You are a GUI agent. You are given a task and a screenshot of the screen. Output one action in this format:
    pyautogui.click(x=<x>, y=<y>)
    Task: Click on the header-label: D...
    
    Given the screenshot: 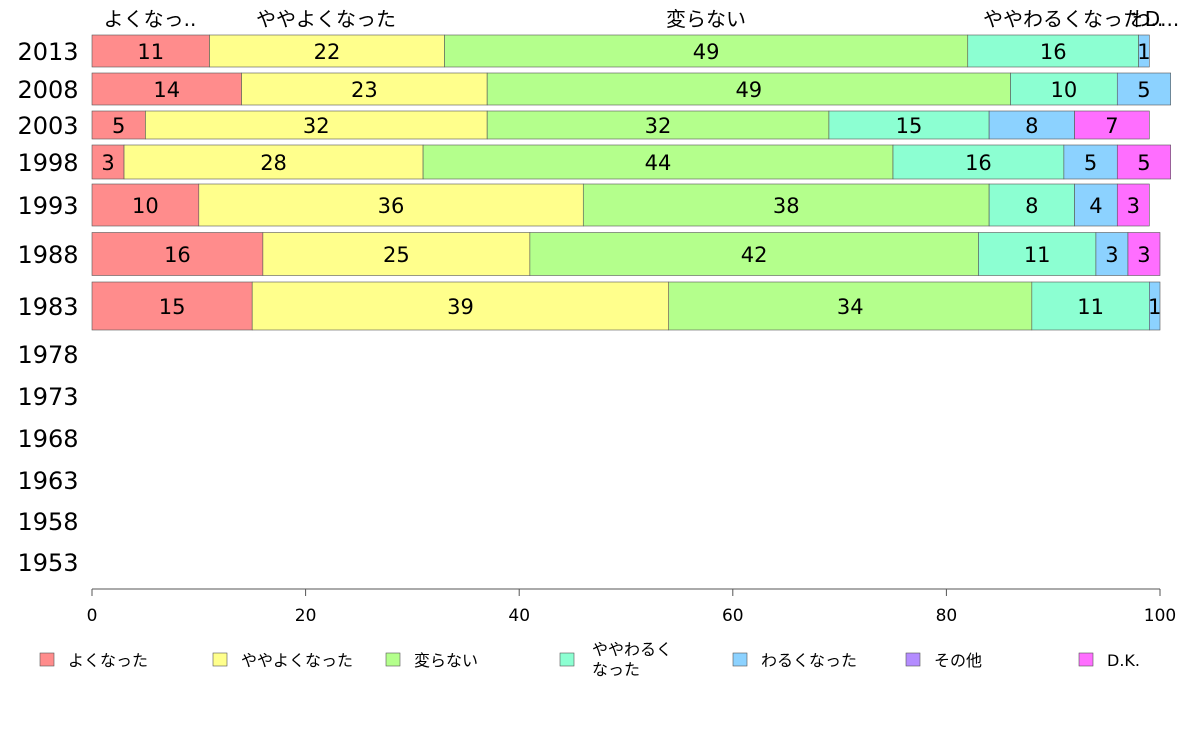 What is the action you would take?
    pyautogui.click(x=1162, y=19)
    